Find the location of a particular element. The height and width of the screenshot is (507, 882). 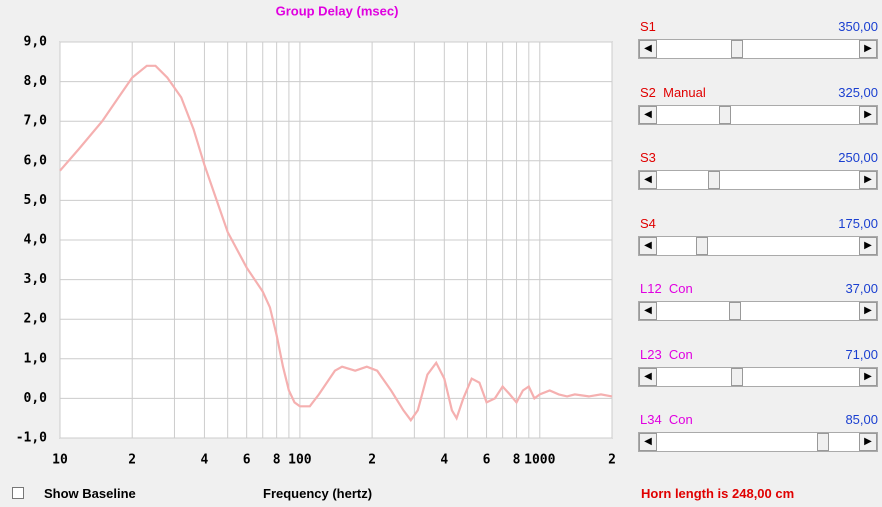

y-tick-label: -1,0 is located at coordinates (31, 438).